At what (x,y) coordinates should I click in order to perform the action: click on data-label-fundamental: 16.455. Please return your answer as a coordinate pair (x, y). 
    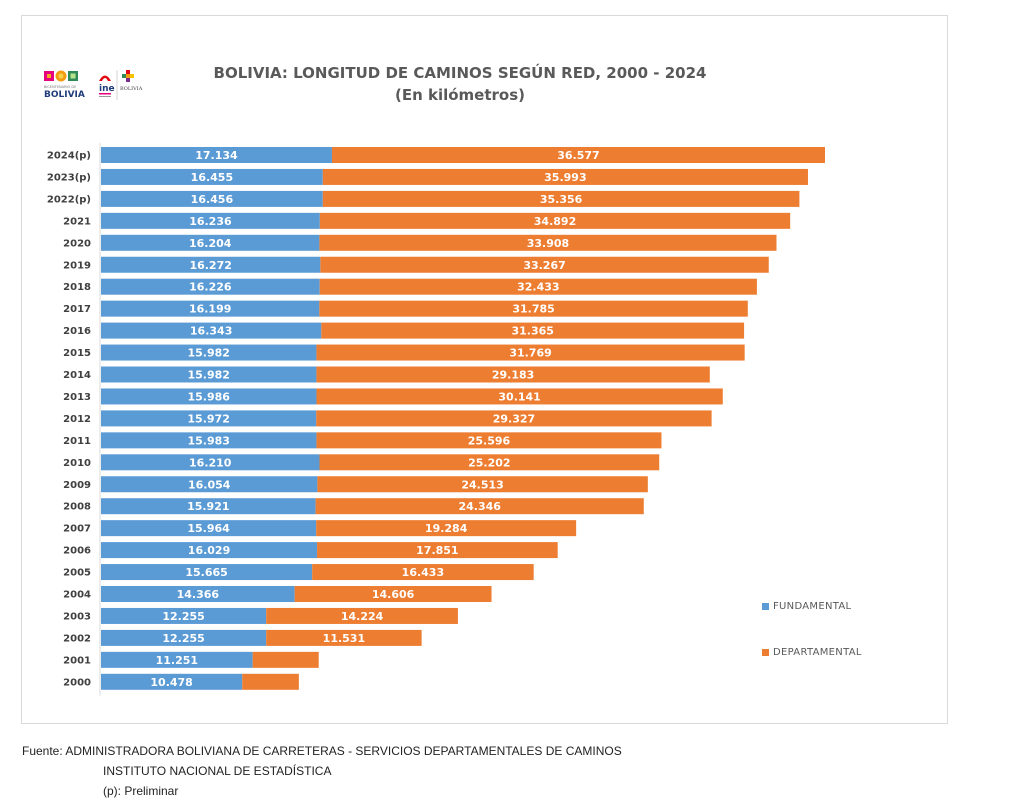
    Looking at the image, I should click on (212, 177).